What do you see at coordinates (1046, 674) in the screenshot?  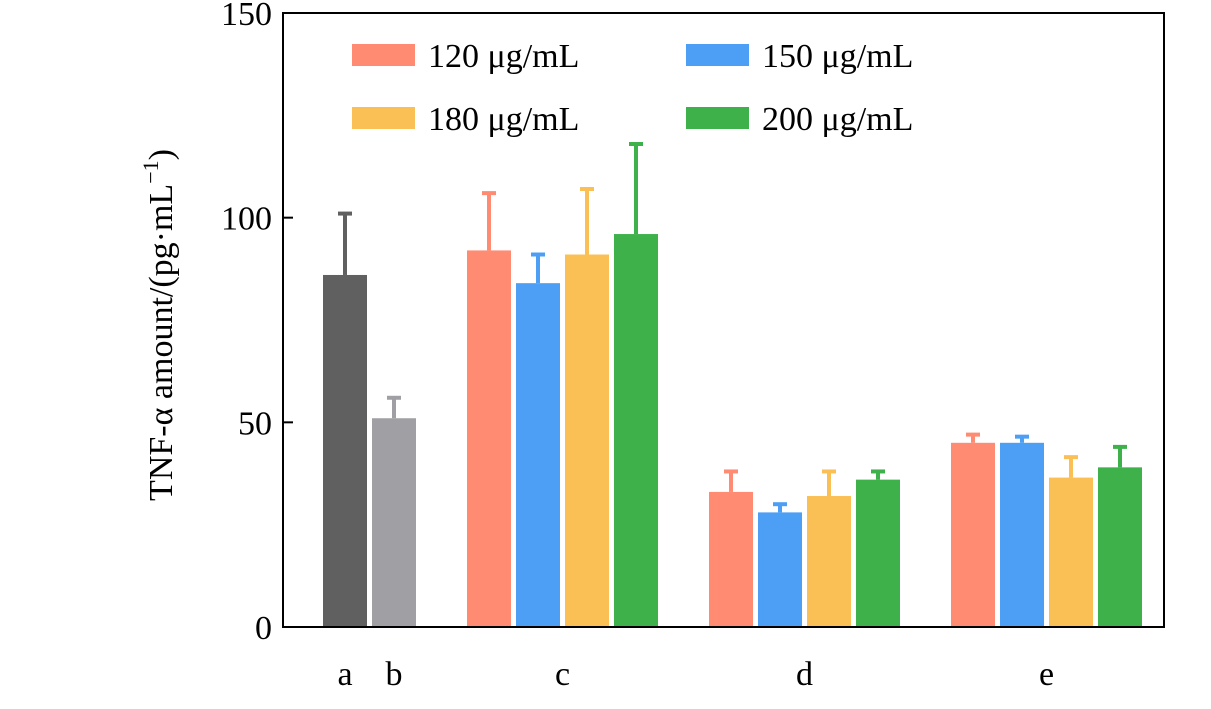 I see `x-tick-label-e: e` at bounding box center [1046, 674].